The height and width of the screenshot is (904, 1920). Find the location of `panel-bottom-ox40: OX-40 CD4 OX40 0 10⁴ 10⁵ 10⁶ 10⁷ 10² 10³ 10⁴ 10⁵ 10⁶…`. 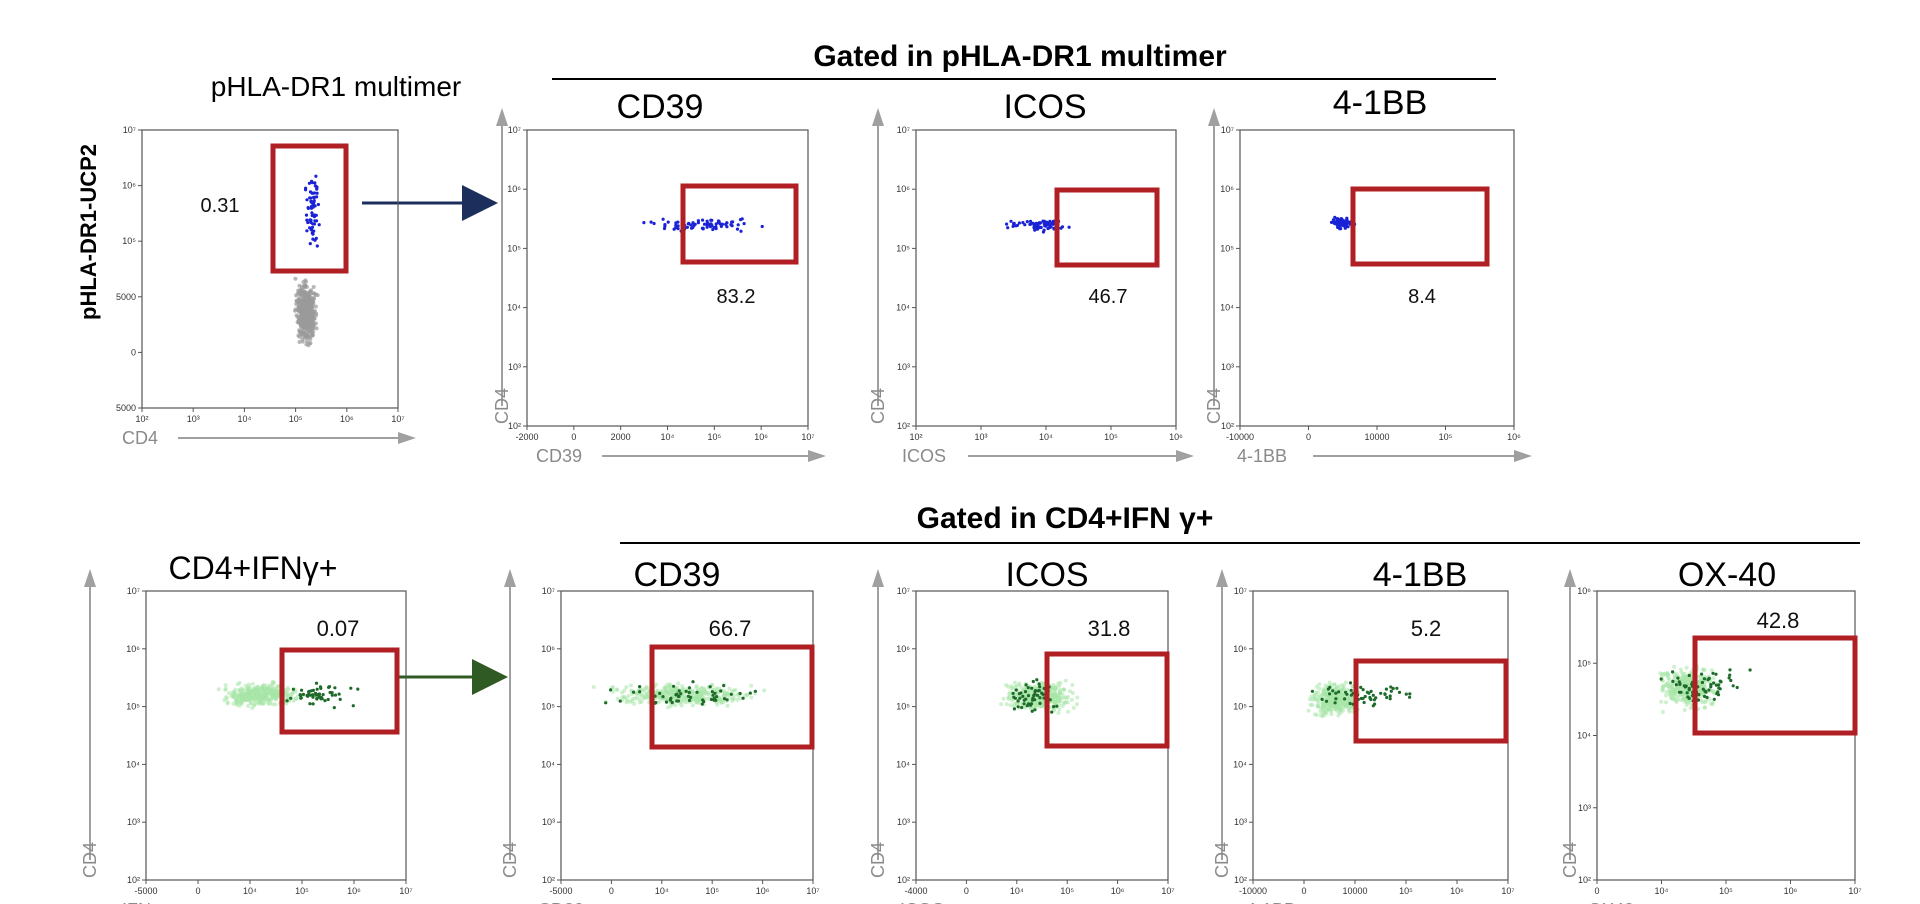

panel-bottom-ox40: OX-40 CD4 OX40 0 10⁴ 10⁵ 10⁶ 10⁷ 10² 10³ 10⁴ 10⁵ 10⁶… is located at coordinates (1711, 730).